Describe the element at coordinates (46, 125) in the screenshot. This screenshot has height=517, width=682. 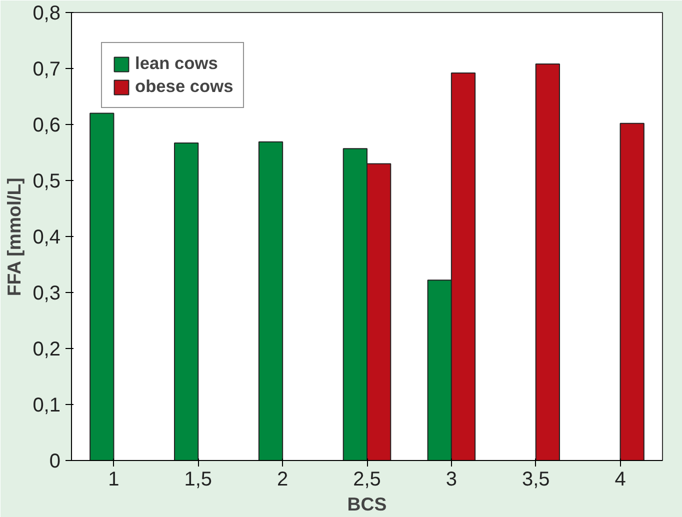
I see `y-tick-label: 0,6` at that location.